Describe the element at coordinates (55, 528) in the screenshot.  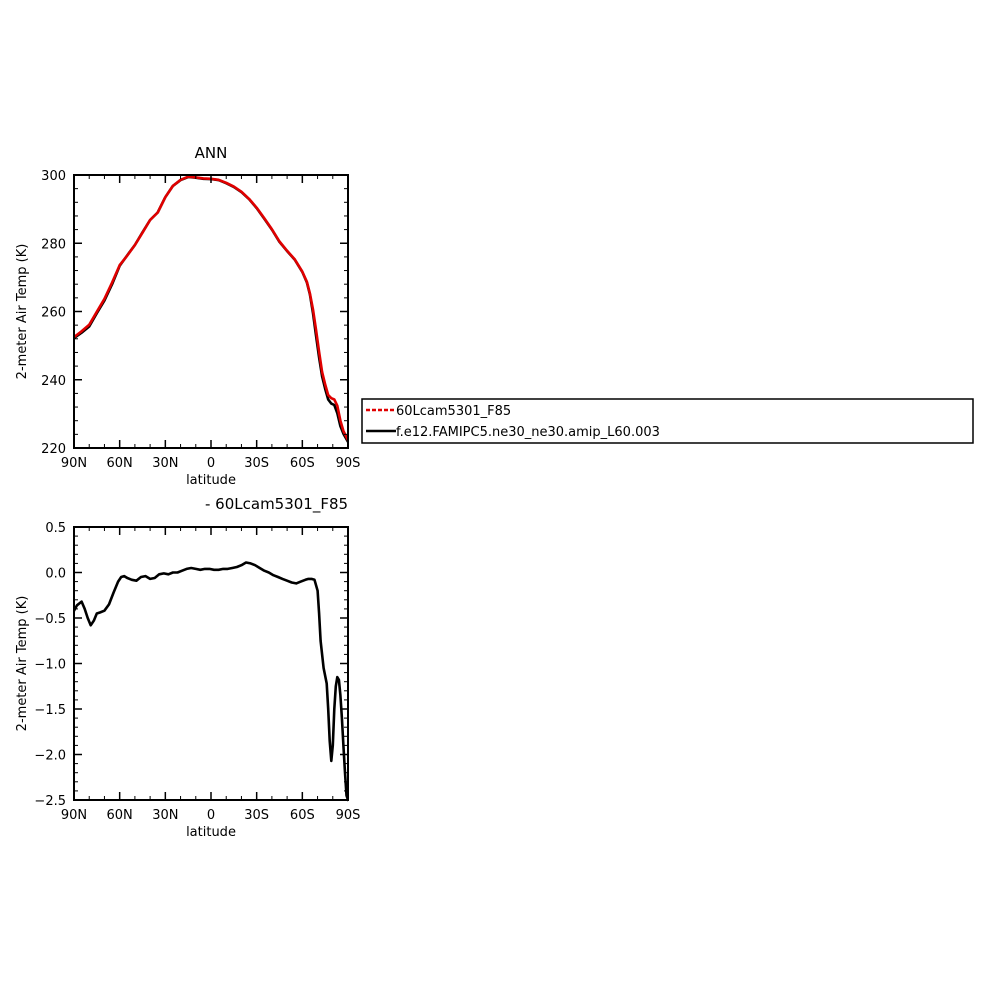
I see `y-tick-label: 0.5` at that location.